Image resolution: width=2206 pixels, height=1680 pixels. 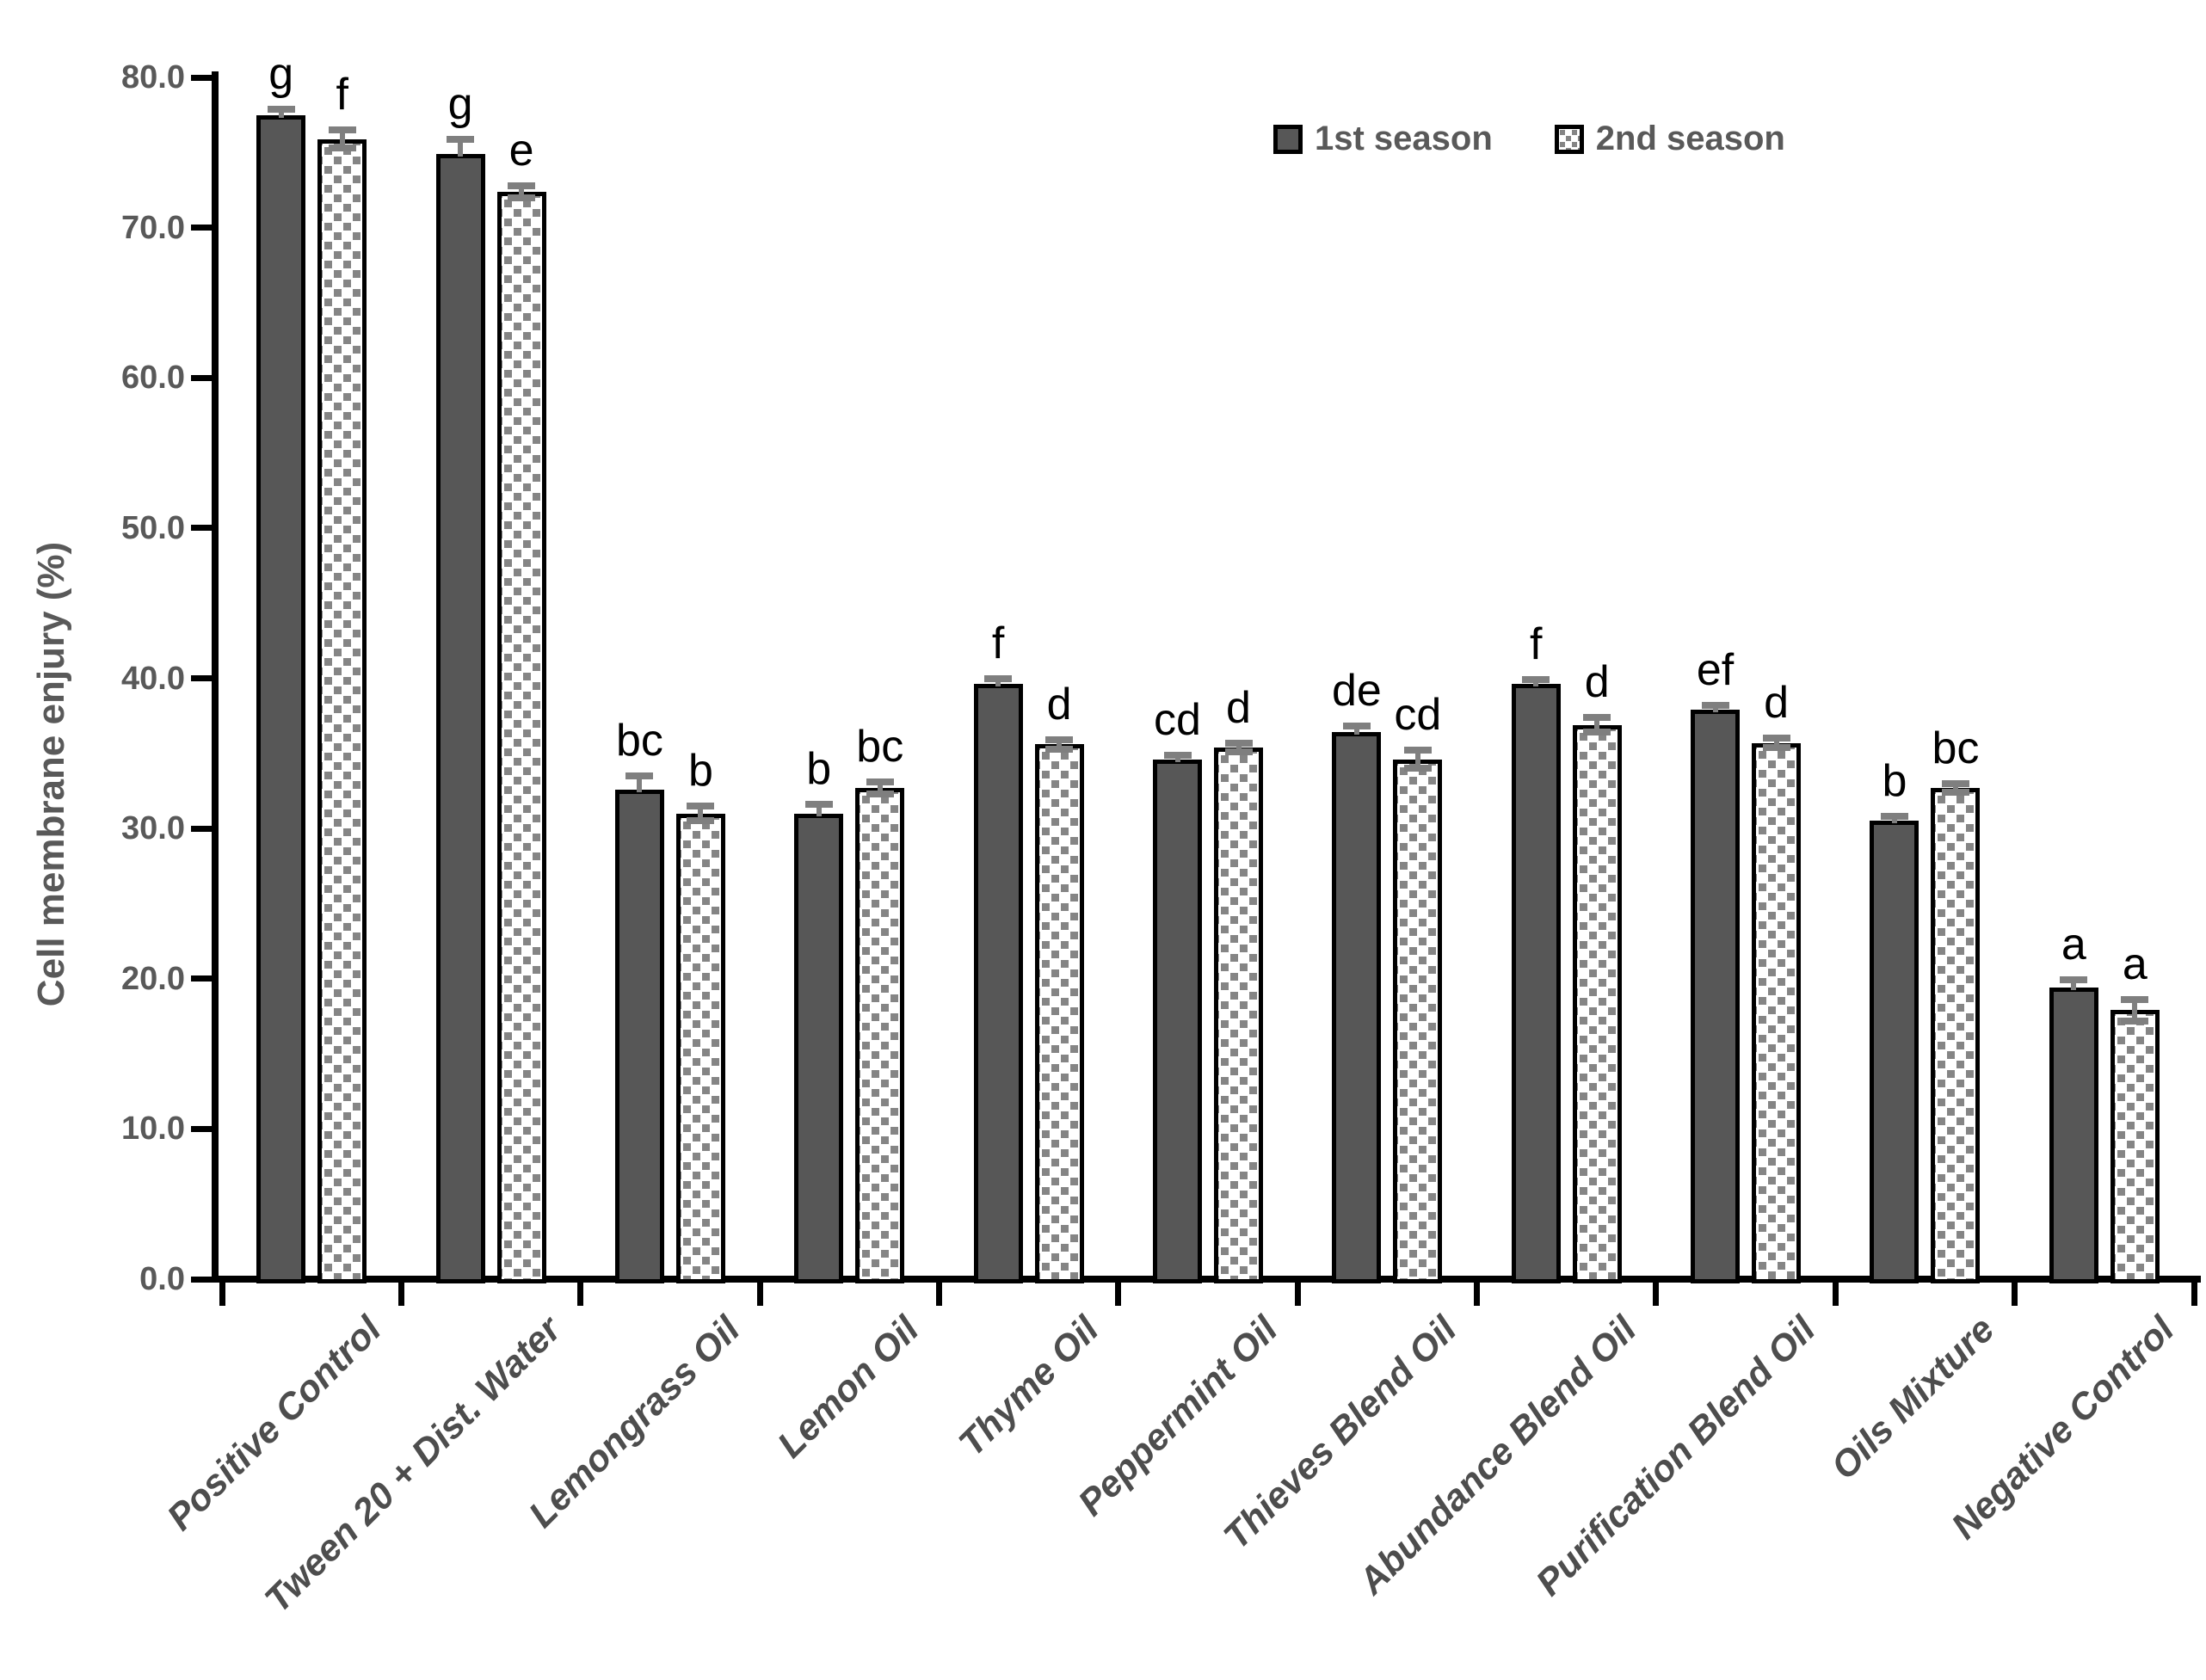 What do you see at coordinates (51, 774) in the screenshot?
I see `y-axis-title: Cell membrane enjury (%)` at bounding box center [51, 774].